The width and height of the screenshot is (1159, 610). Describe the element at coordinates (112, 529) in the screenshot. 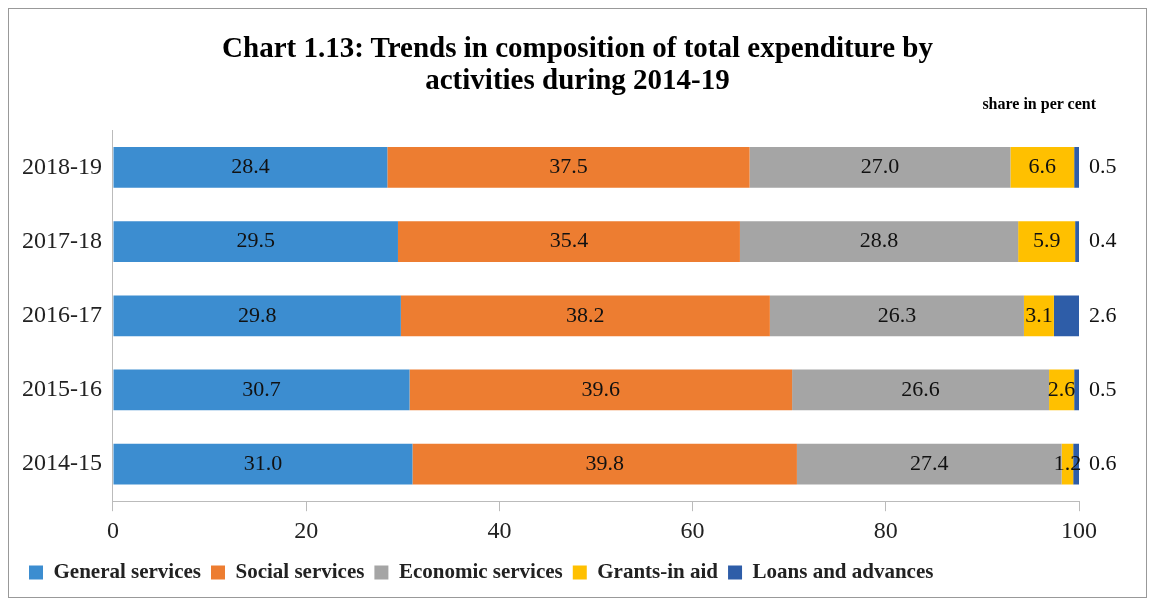

I see `x-tick-label: 0` at that location.